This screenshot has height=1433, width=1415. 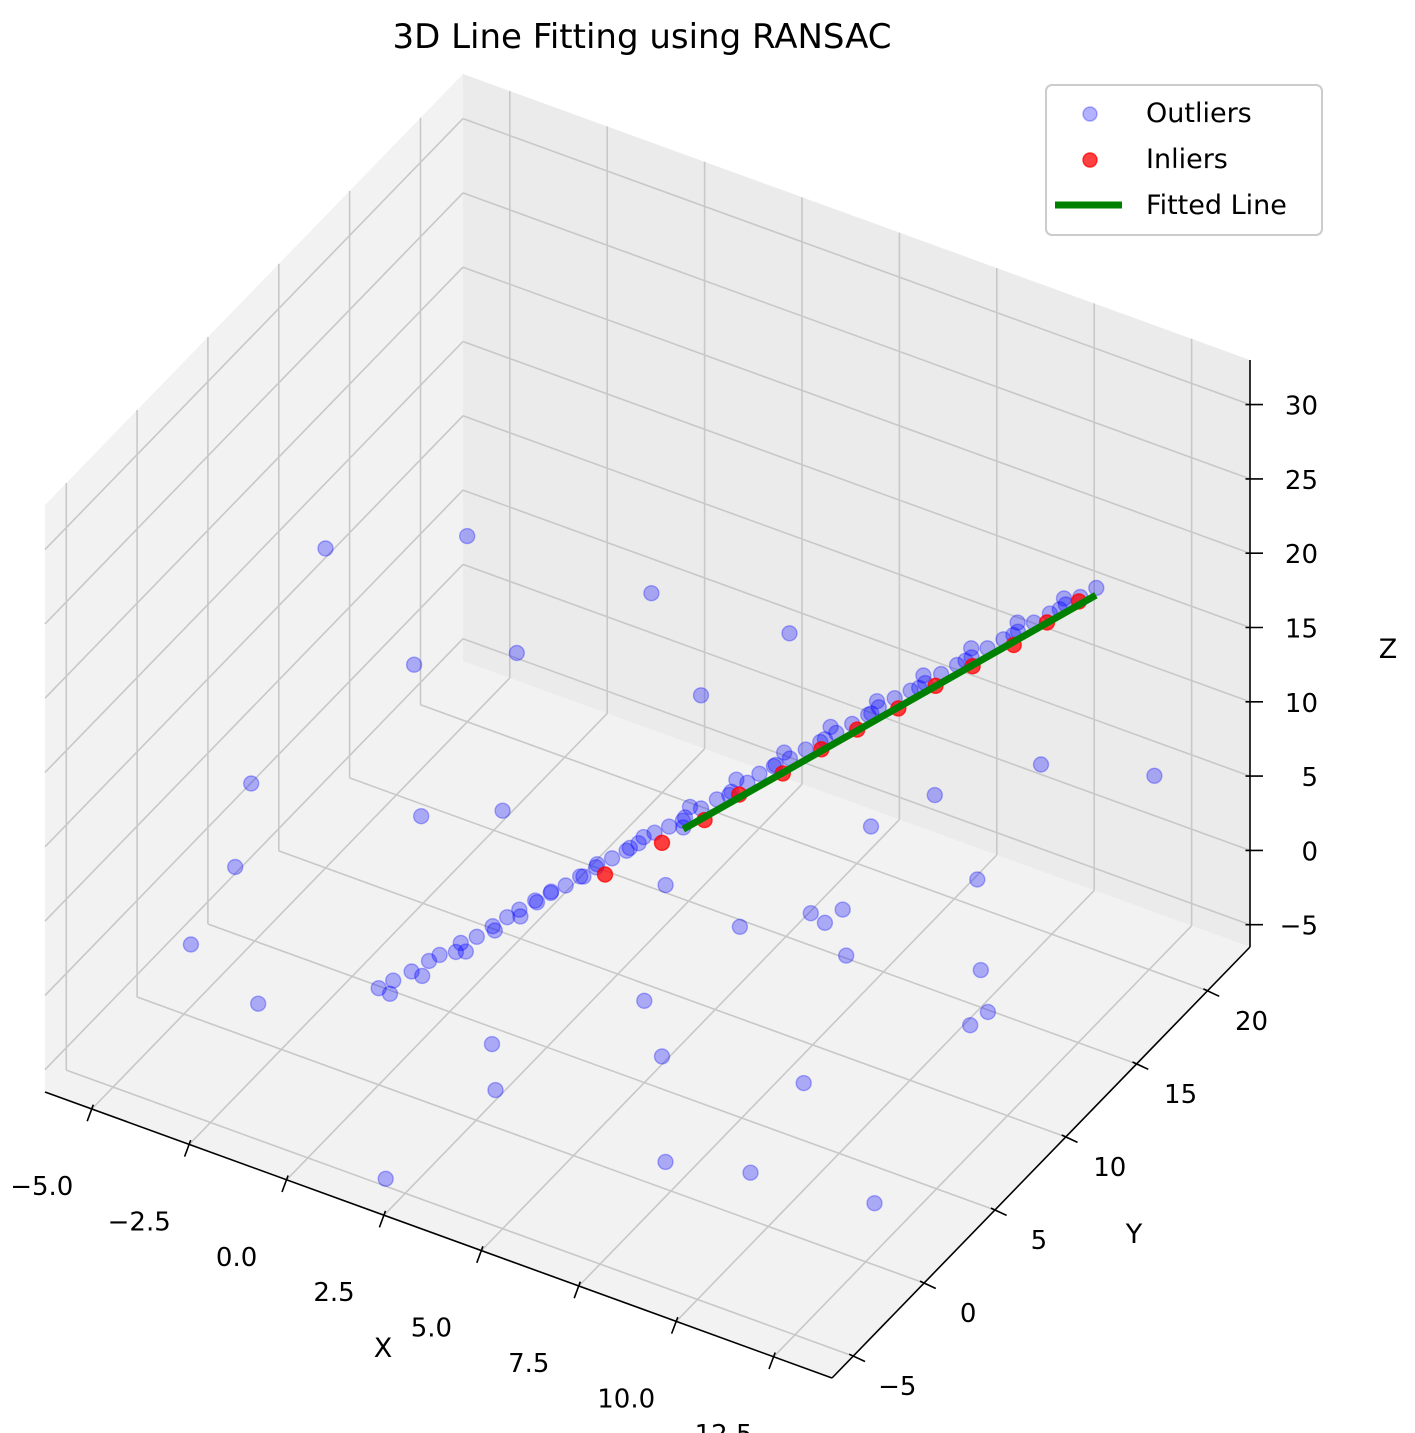 I want to click on legend: Outliers Inliers Fitted Line, so click(x=1184, y=160).